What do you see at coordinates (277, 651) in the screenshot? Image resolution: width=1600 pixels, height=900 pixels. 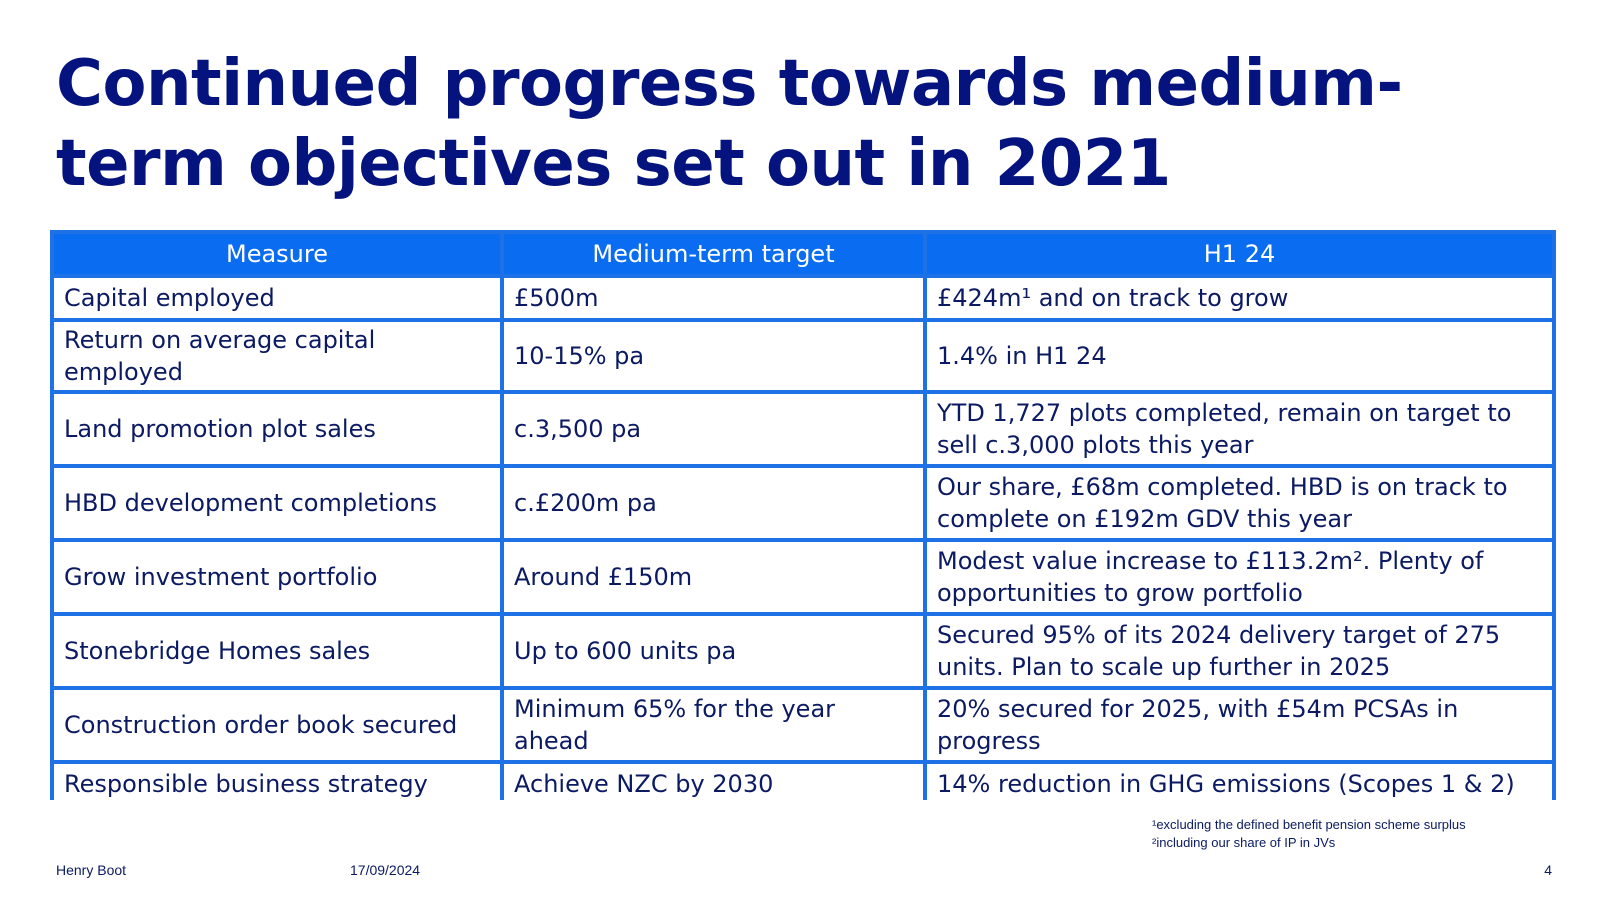 I see `measure-cell: Stonebridge Homes sales` at bounding box center [277, 651].